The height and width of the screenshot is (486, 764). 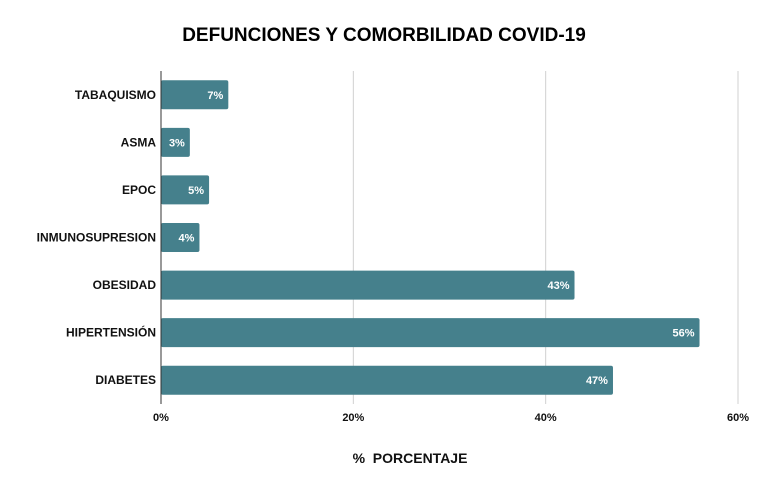 I want to click on category-label: TABAQUISMO, so click(x=115, y=95).